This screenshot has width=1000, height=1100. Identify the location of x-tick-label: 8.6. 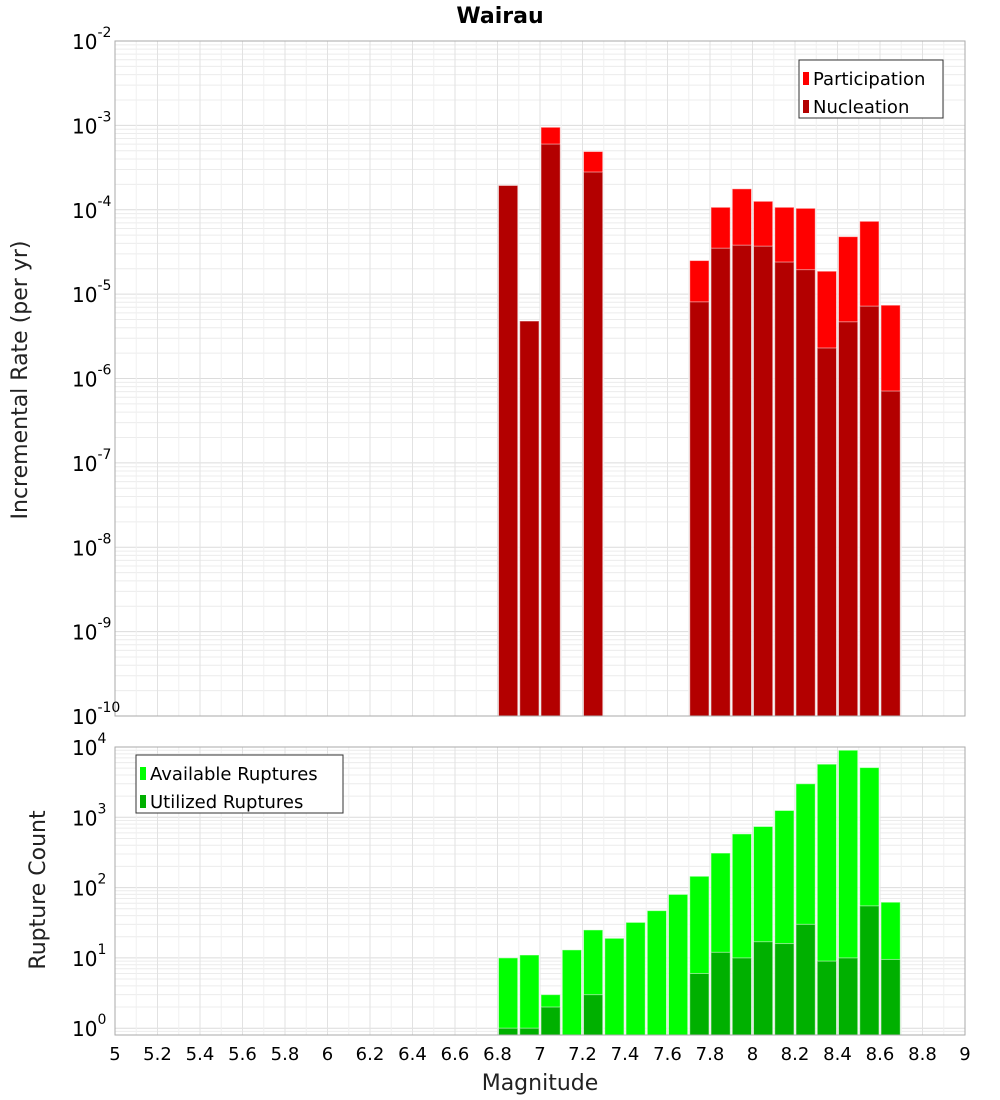
(880, 1054).